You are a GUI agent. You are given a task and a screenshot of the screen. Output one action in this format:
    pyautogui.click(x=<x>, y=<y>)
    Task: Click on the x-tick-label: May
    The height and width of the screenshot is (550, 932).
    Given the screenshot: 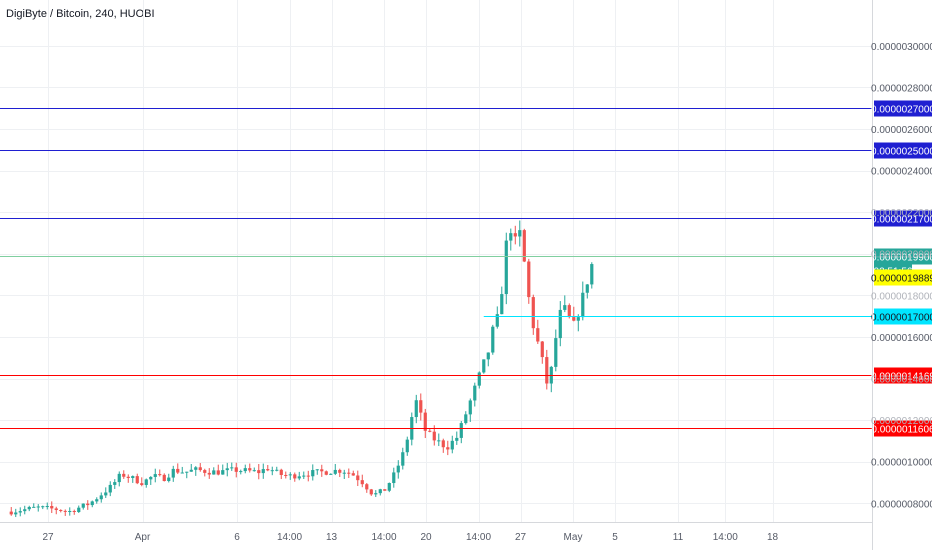 What is the action you would take?
    pyautogui.click(x=573, y=537)
    